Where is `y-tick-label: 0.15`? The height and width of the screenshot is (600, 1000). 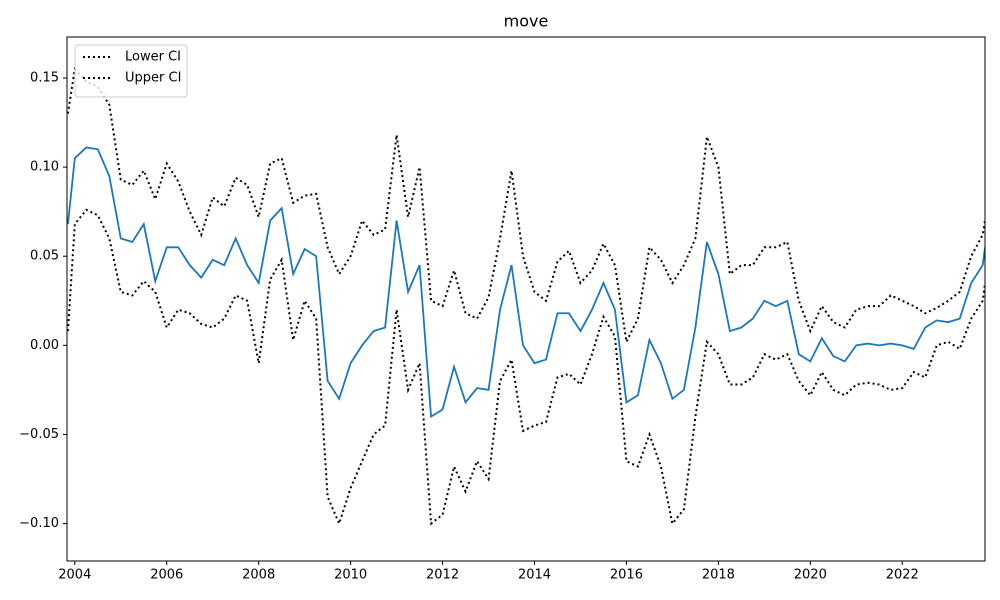
y-tick-label: 0.15 is located at coordinates (44, 77).